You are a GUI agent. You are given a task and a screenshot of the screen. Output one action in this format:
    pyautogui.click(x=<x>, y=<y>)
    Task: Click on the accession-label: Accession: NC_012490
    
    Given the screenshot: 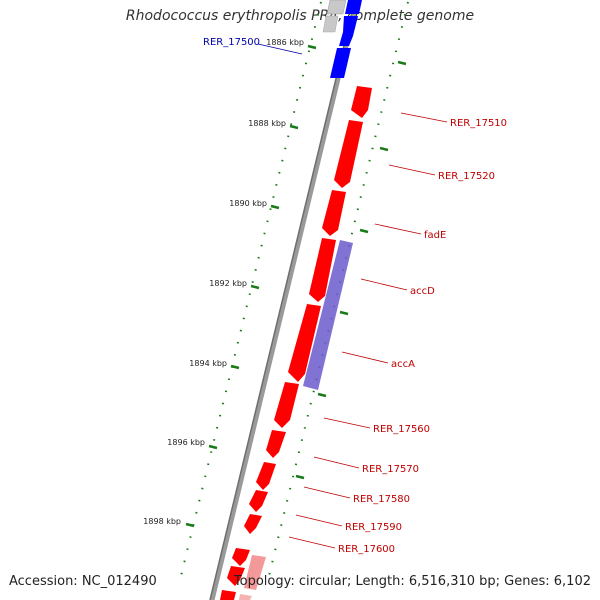 What is the action you would take?
    pyautogui.click(x=83, y=581)
    